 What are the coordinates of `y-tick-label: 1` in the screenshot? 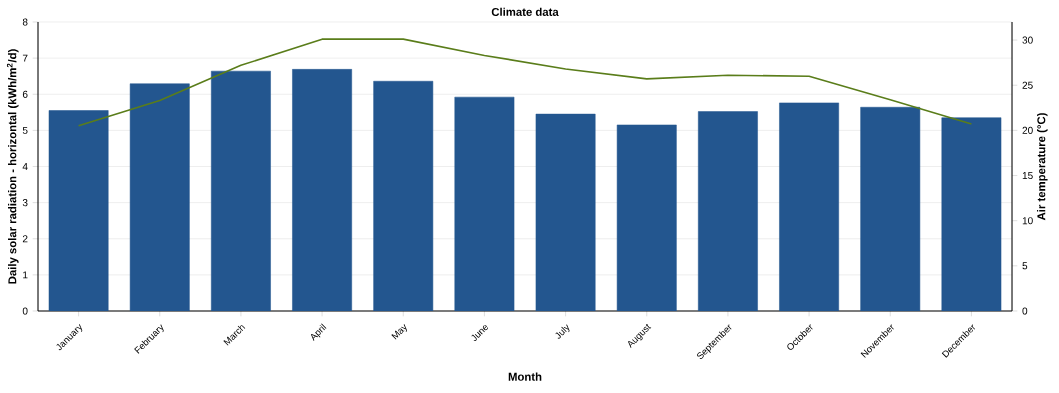 It's located at (25, 275).